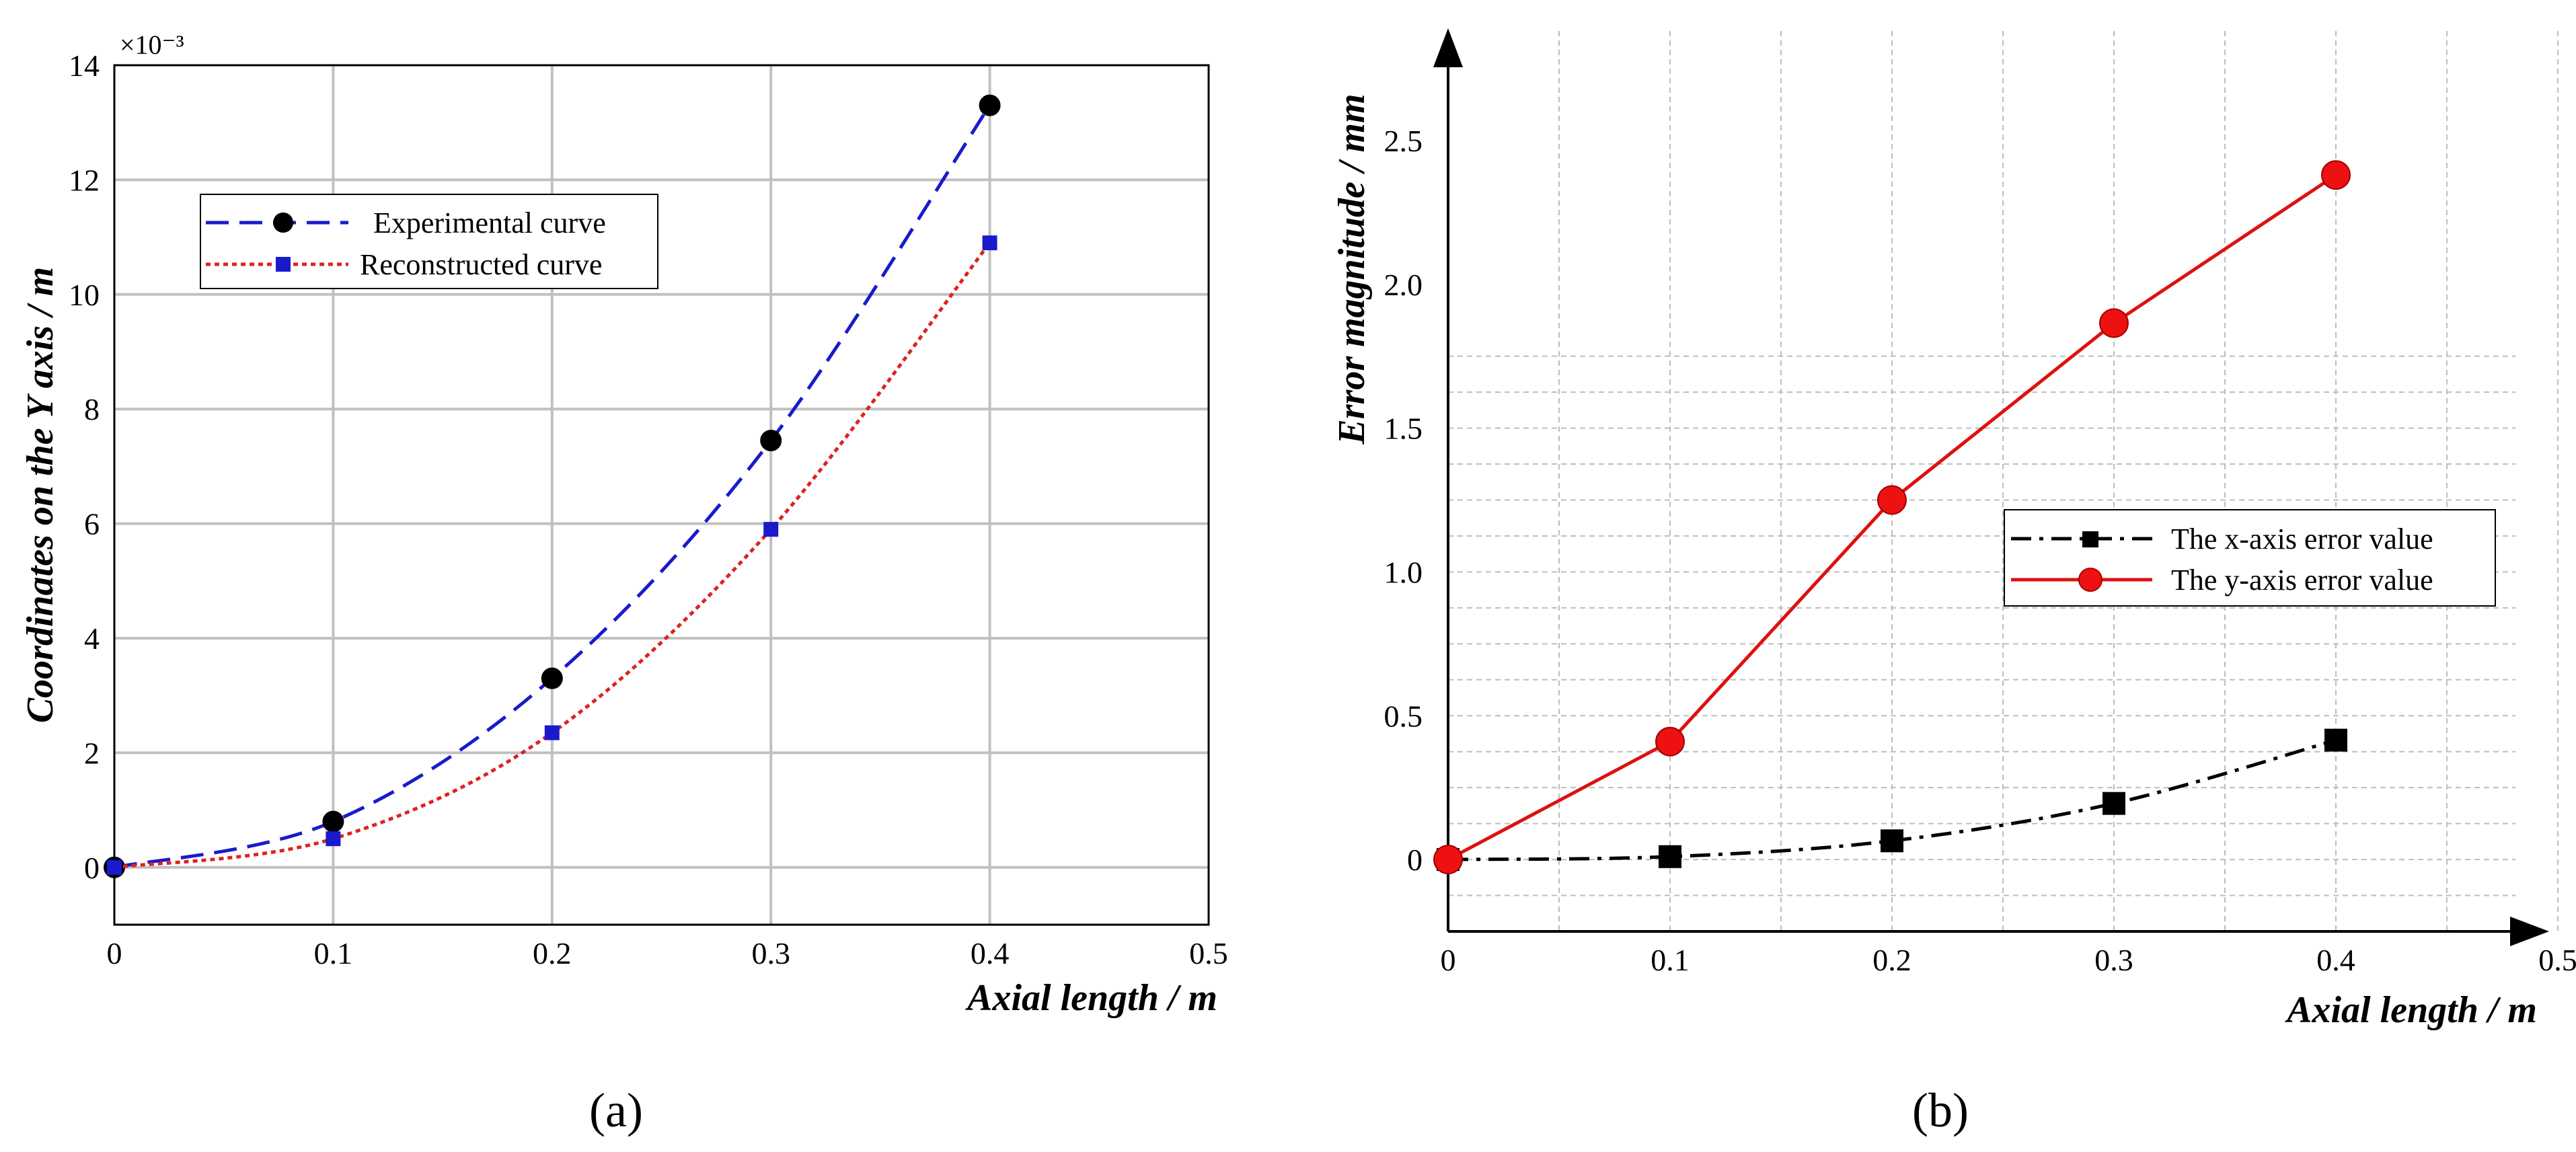 The image size is (2576, 1152). Describe the element at coordinates (1403, 572) in the screenshot. I see `y-tick-label: 1.0` at that location.